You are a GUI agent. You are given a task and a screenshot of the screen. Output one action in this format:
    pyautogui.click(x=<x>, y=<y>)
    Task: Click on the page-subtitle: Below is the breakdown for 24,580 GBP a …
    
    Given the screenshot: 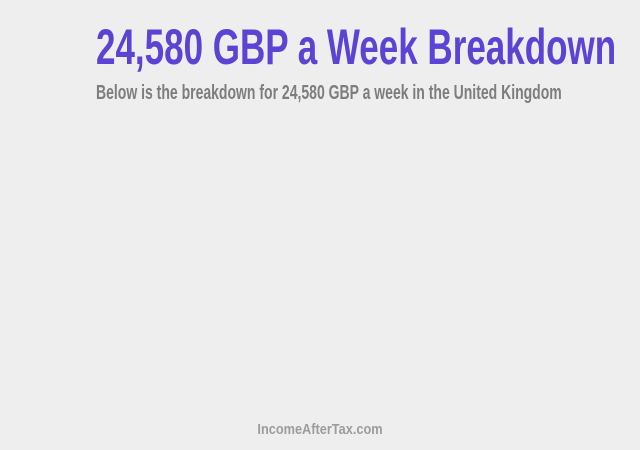 What is the action you would take?
    pyautogui.click(x=329, y=93)
    